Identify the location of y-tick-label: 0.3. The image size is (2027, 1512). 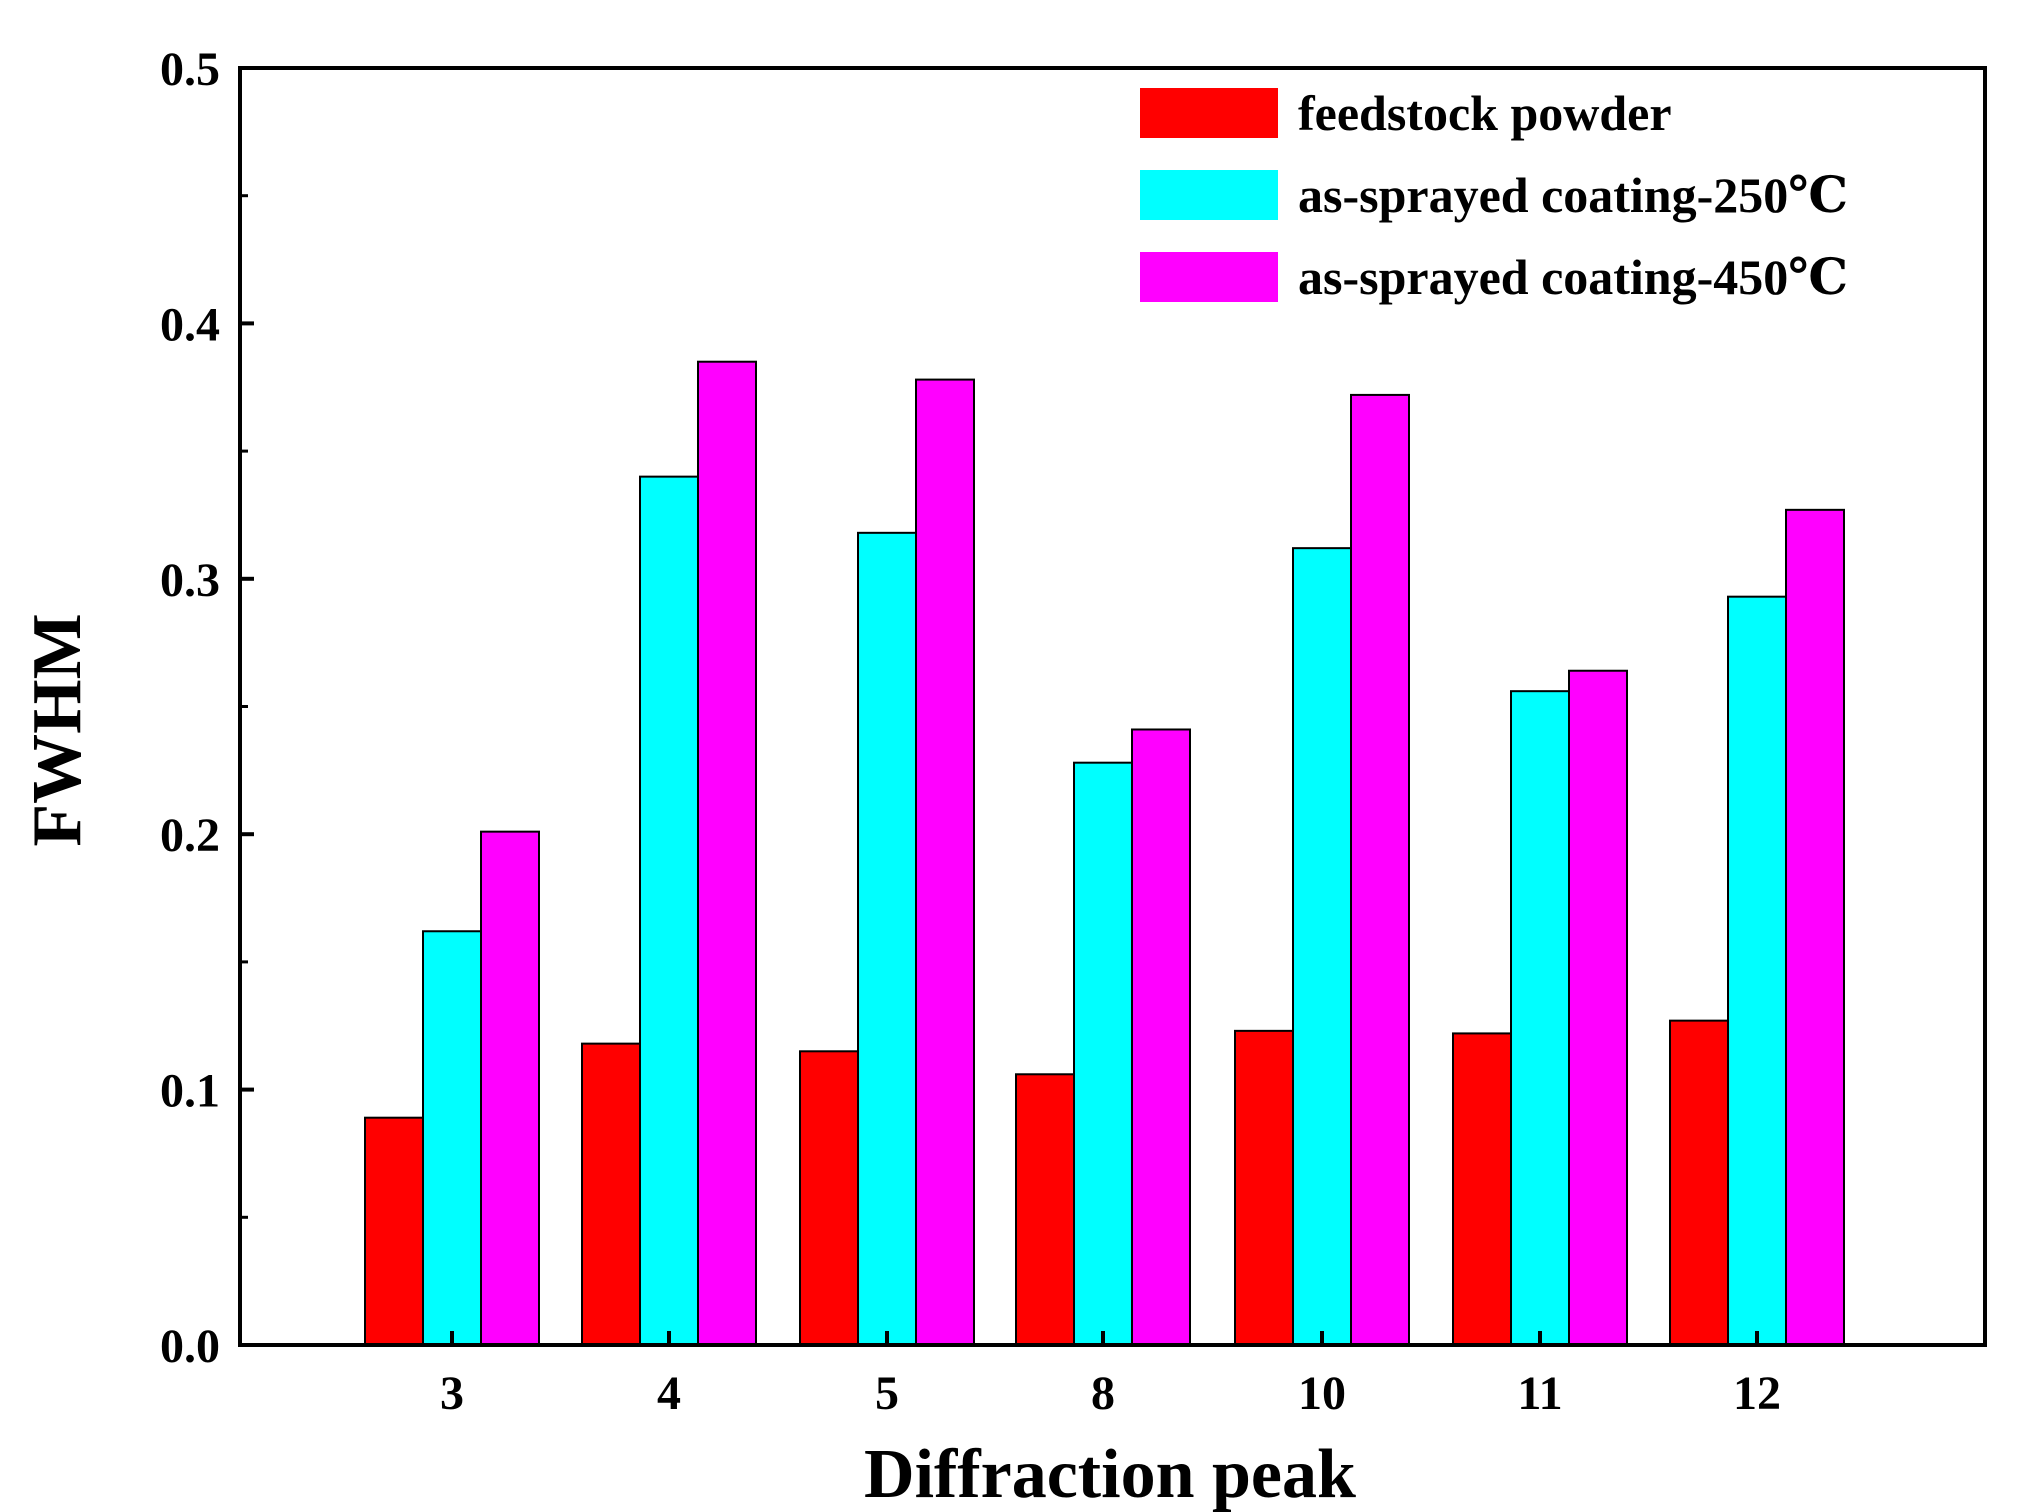
(190, 580).